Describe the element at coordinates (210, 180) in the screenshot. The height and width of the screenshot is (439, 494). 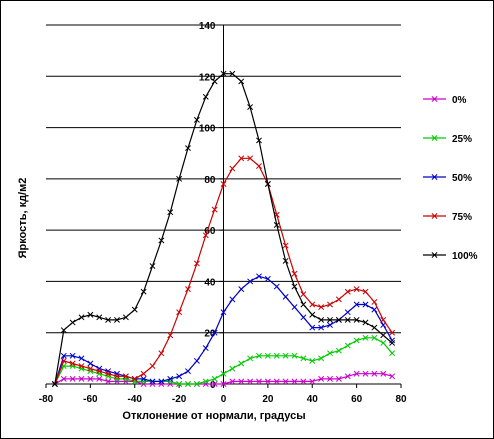
I see `y-tick-label: 80` at that location.